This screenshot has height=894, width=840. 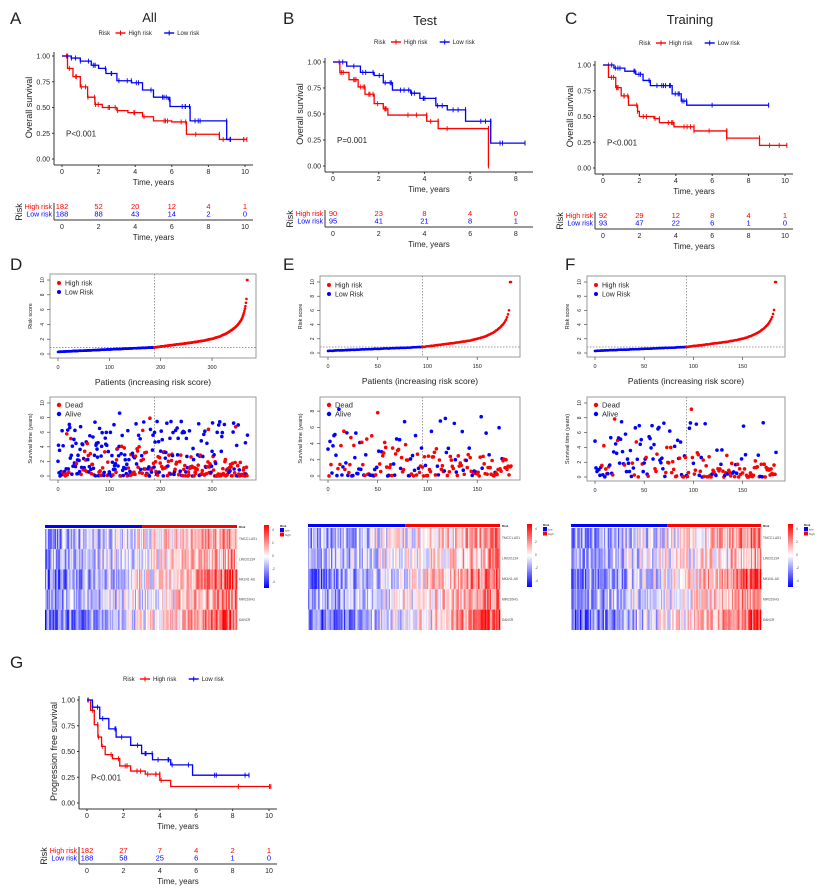 I want to click on legend-title: Risk, so click(x=645, y=44).